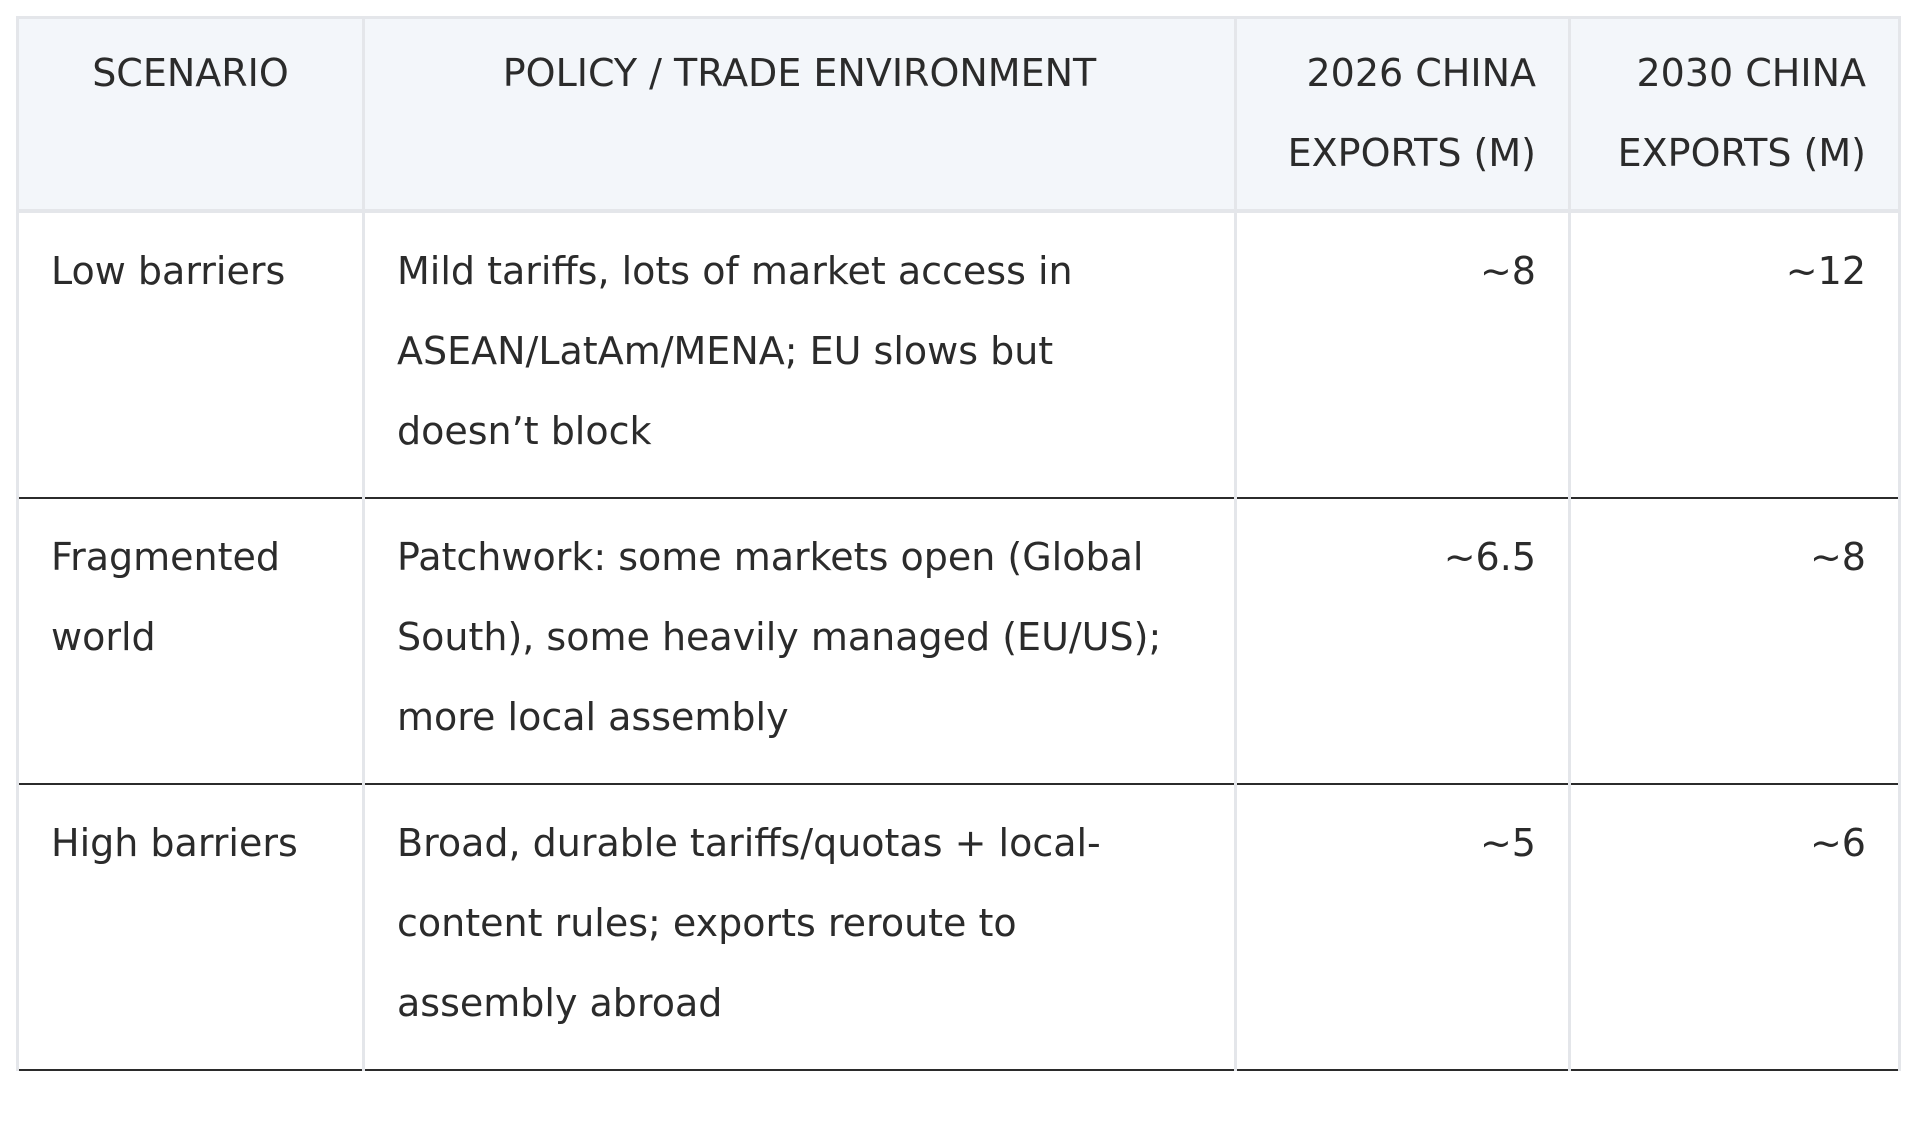  I want to click on scenario-cell: Fragmented world, so click(190, 641).